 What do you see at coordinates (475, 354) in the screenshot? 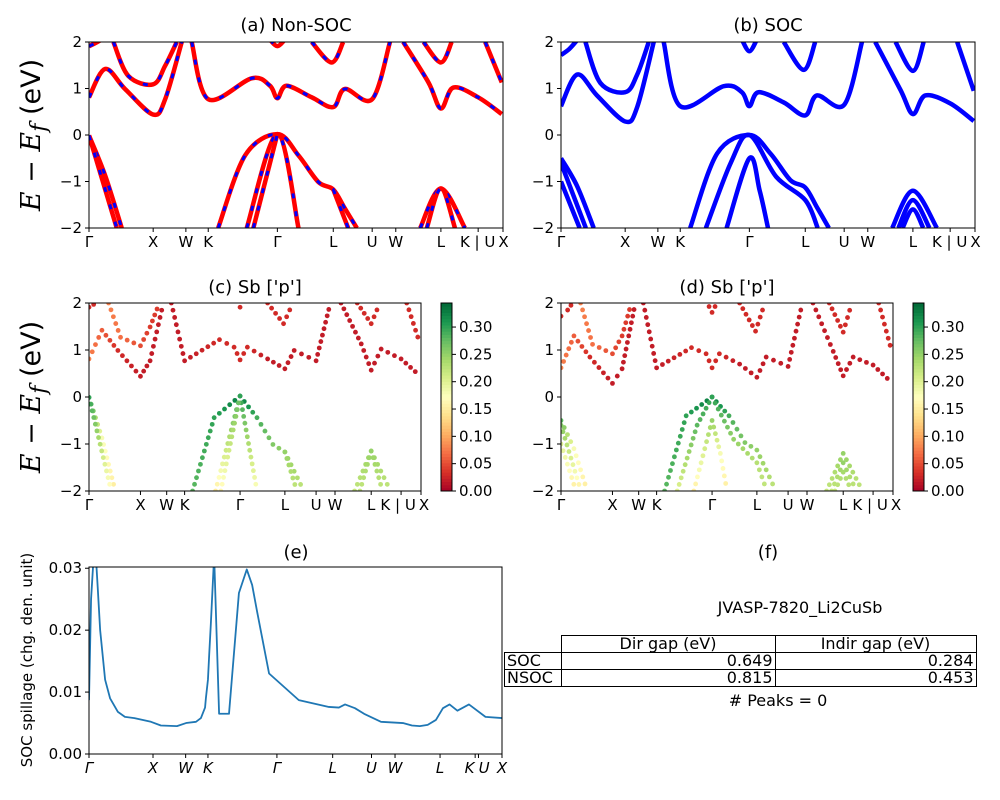
I see `colorbar-tick-label: 0.25` at bounding box center [475, 354].